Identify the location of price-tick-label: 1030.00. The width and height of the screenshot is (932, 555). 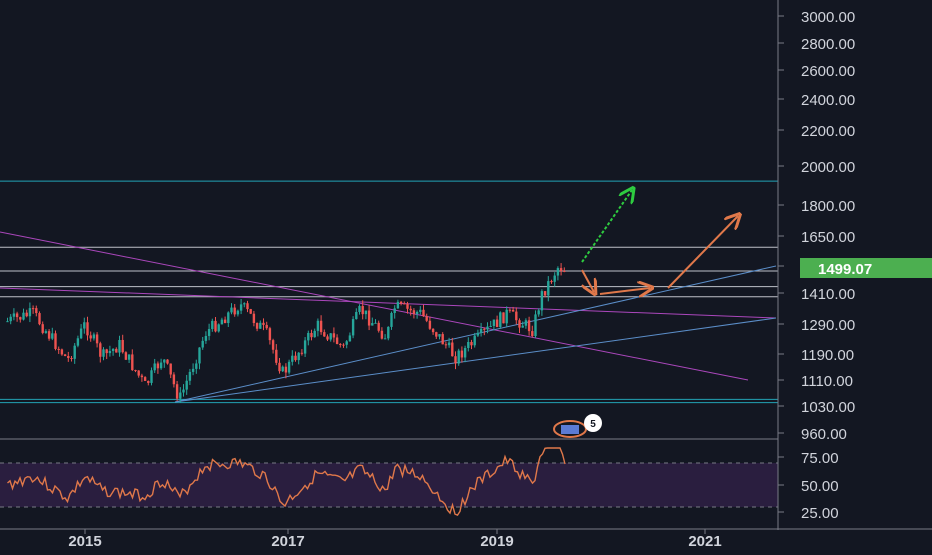
(828, 407).